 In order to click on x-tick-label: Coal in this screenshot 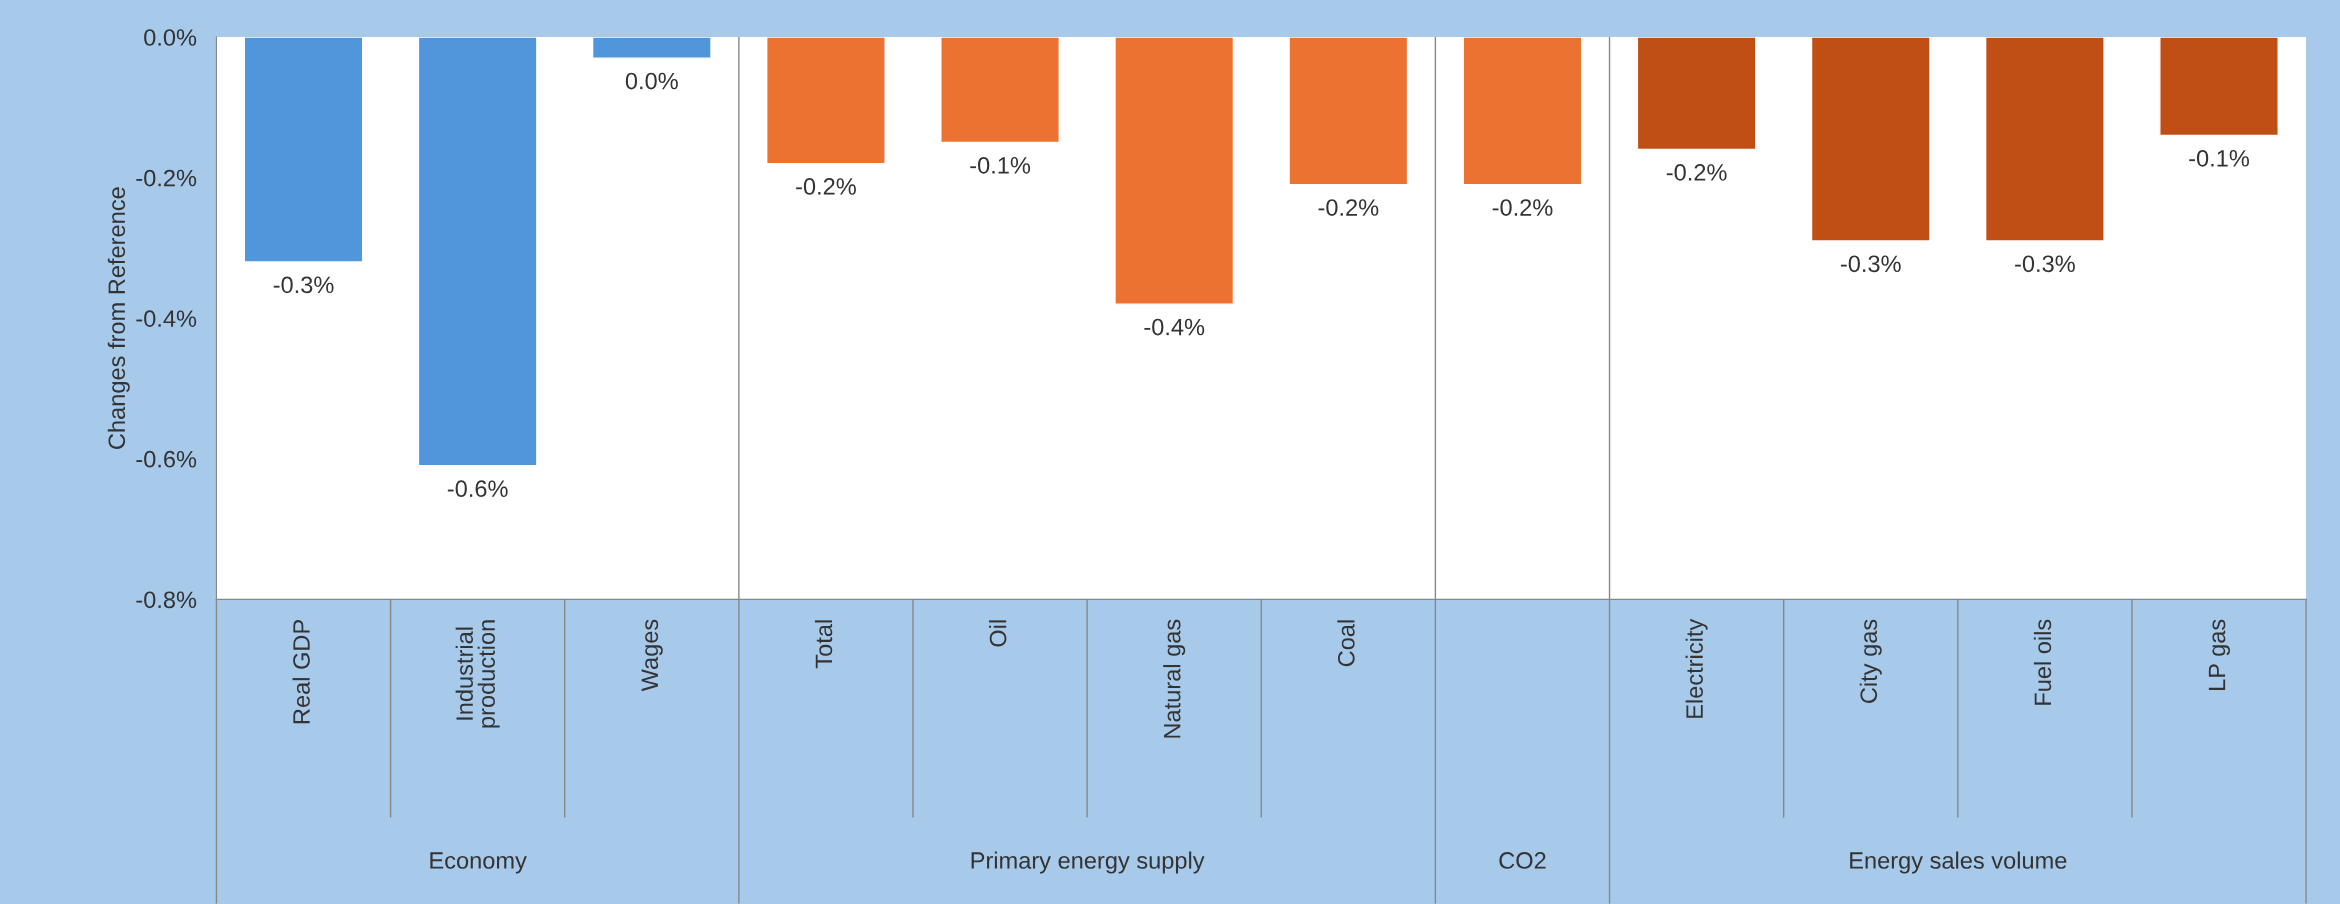, I will do `click(1346, 643)`.